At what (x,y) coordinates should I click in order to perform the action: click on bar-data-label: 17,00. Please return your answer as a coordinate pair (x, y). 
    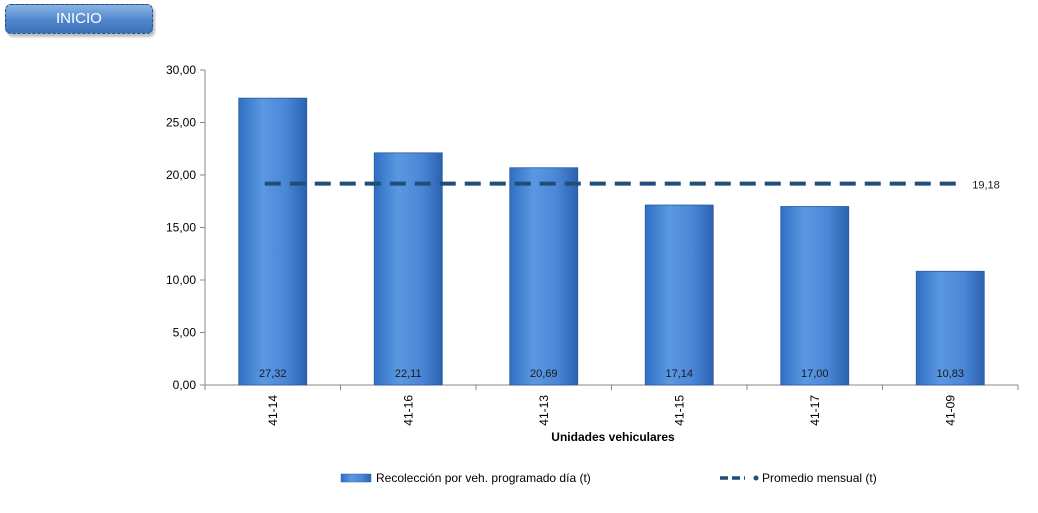
    Looking at the image, I should click on (815, 374).